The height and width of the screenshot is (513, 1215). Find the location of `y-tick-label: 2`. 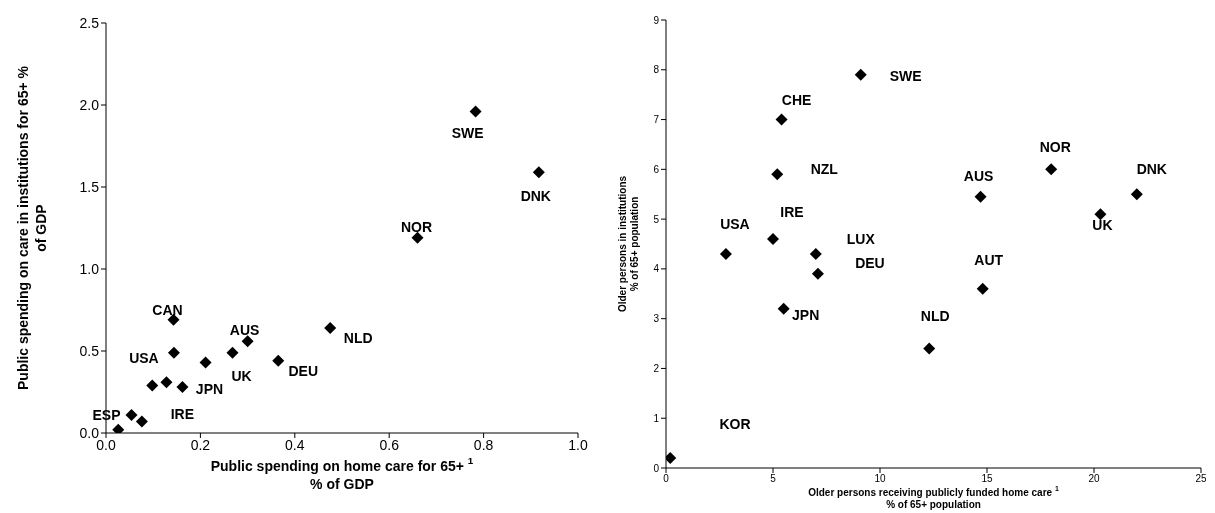

y-tick-label: 2 is located at coordinates (656, 368).